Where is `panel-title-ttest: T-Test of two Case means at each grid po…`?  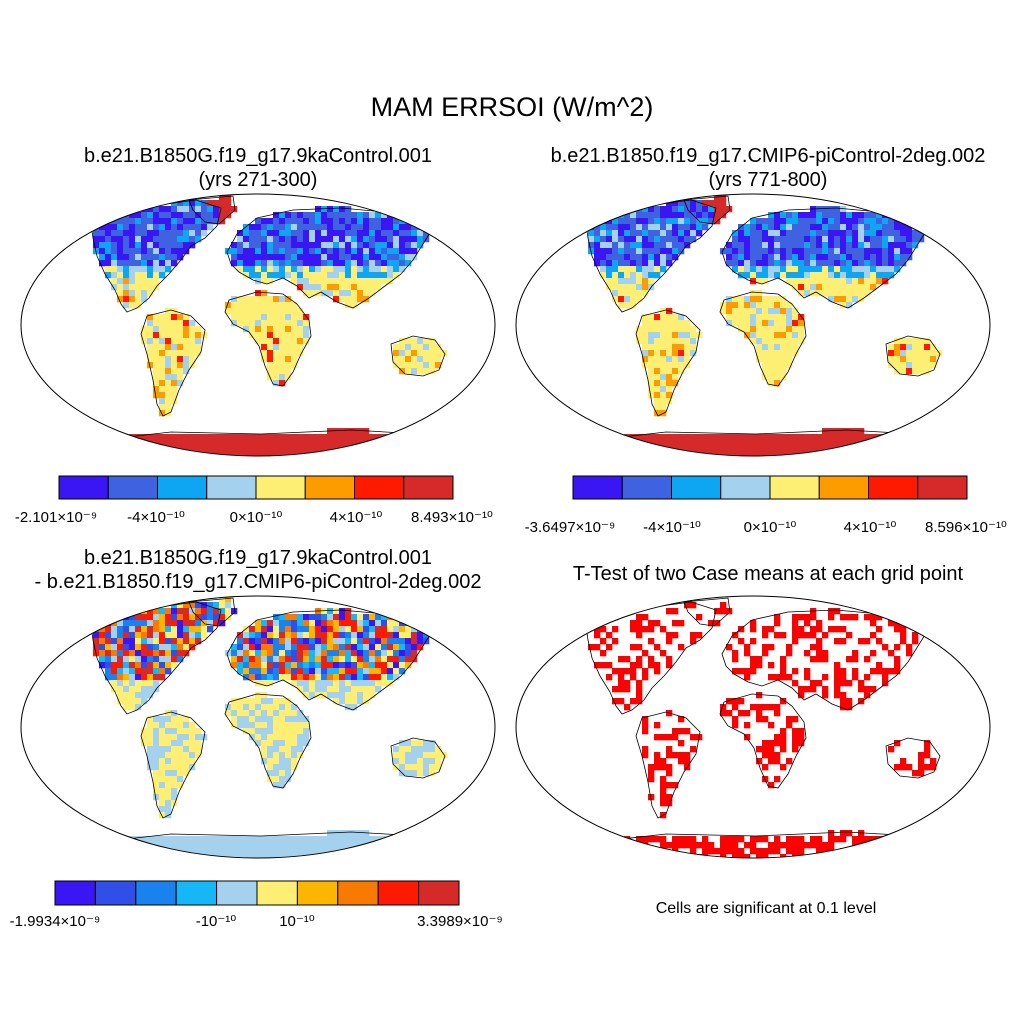 panel-title-ttest: T-Test of two Case means at each grid po… is located at coordinates (768, 574).